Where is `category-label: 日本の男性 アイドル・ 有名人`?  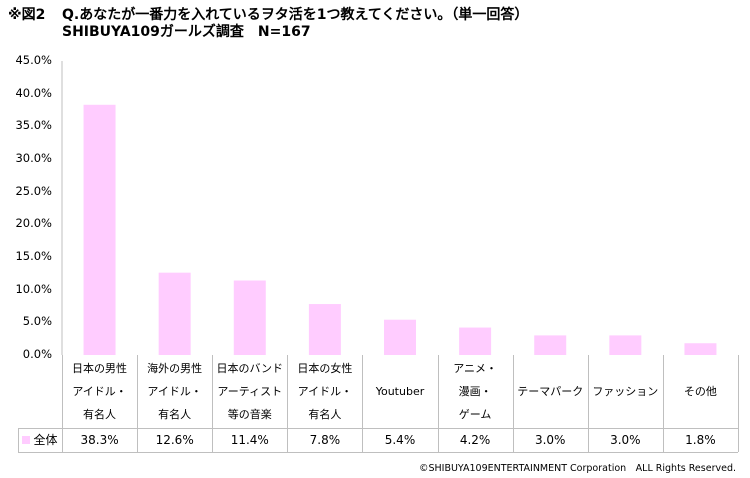 category-label: 日本の男性 アイドル・ 有名人 is located at coordinates (100, 391).